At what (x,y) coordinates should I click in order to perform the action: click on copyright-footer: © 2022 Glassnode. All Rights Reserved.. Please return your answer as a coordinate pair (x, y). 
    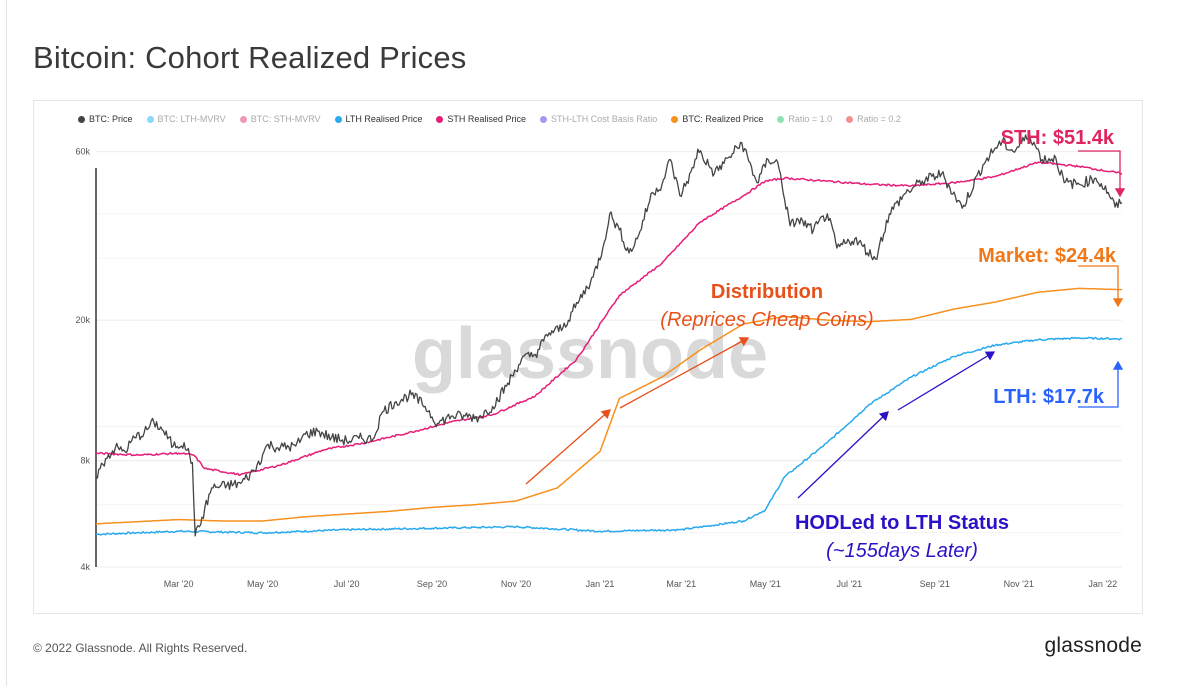
    Looking at the image, I should click on (140, 648).